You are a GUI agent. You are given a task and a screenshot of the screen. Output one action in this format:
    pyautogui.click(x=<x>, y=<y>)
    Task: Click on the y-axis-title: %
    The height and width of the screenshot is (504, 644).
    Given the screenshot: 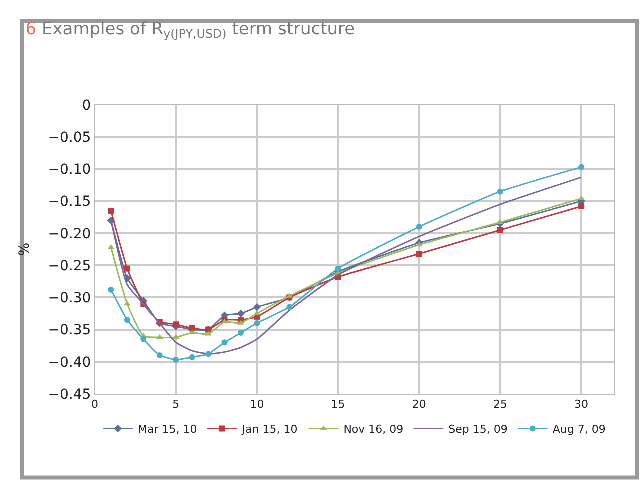 What is the action you would take?
    pyautogui.click(x=24, y=249)
    